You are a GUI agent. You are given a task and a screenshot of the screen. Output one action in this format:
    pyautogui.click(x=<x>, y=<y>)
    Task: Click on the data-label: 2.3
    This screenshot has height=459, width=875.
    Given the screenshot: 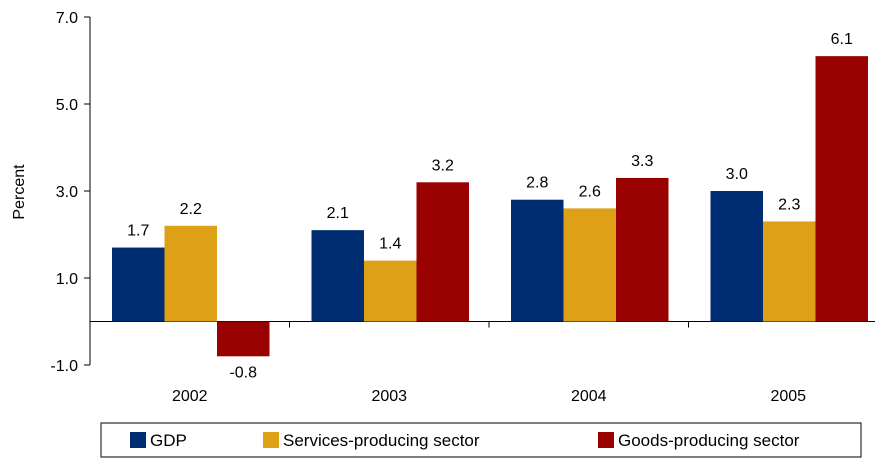 What is the action you would take?
    pyautogui.click(x=789, y=204)
    